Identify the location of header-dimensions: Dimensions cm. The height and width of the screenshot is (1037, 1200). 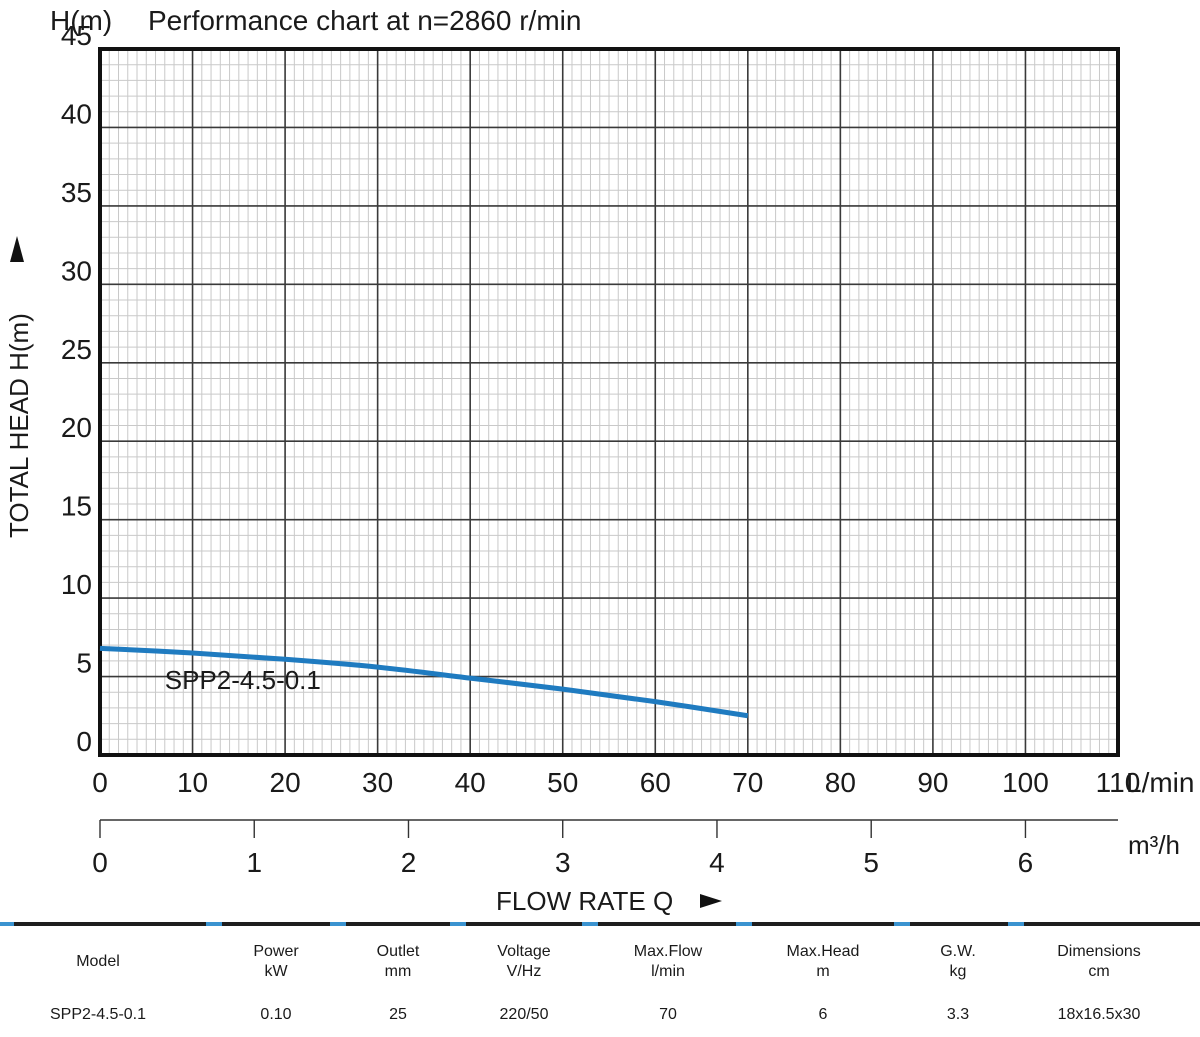
(1099, 962).